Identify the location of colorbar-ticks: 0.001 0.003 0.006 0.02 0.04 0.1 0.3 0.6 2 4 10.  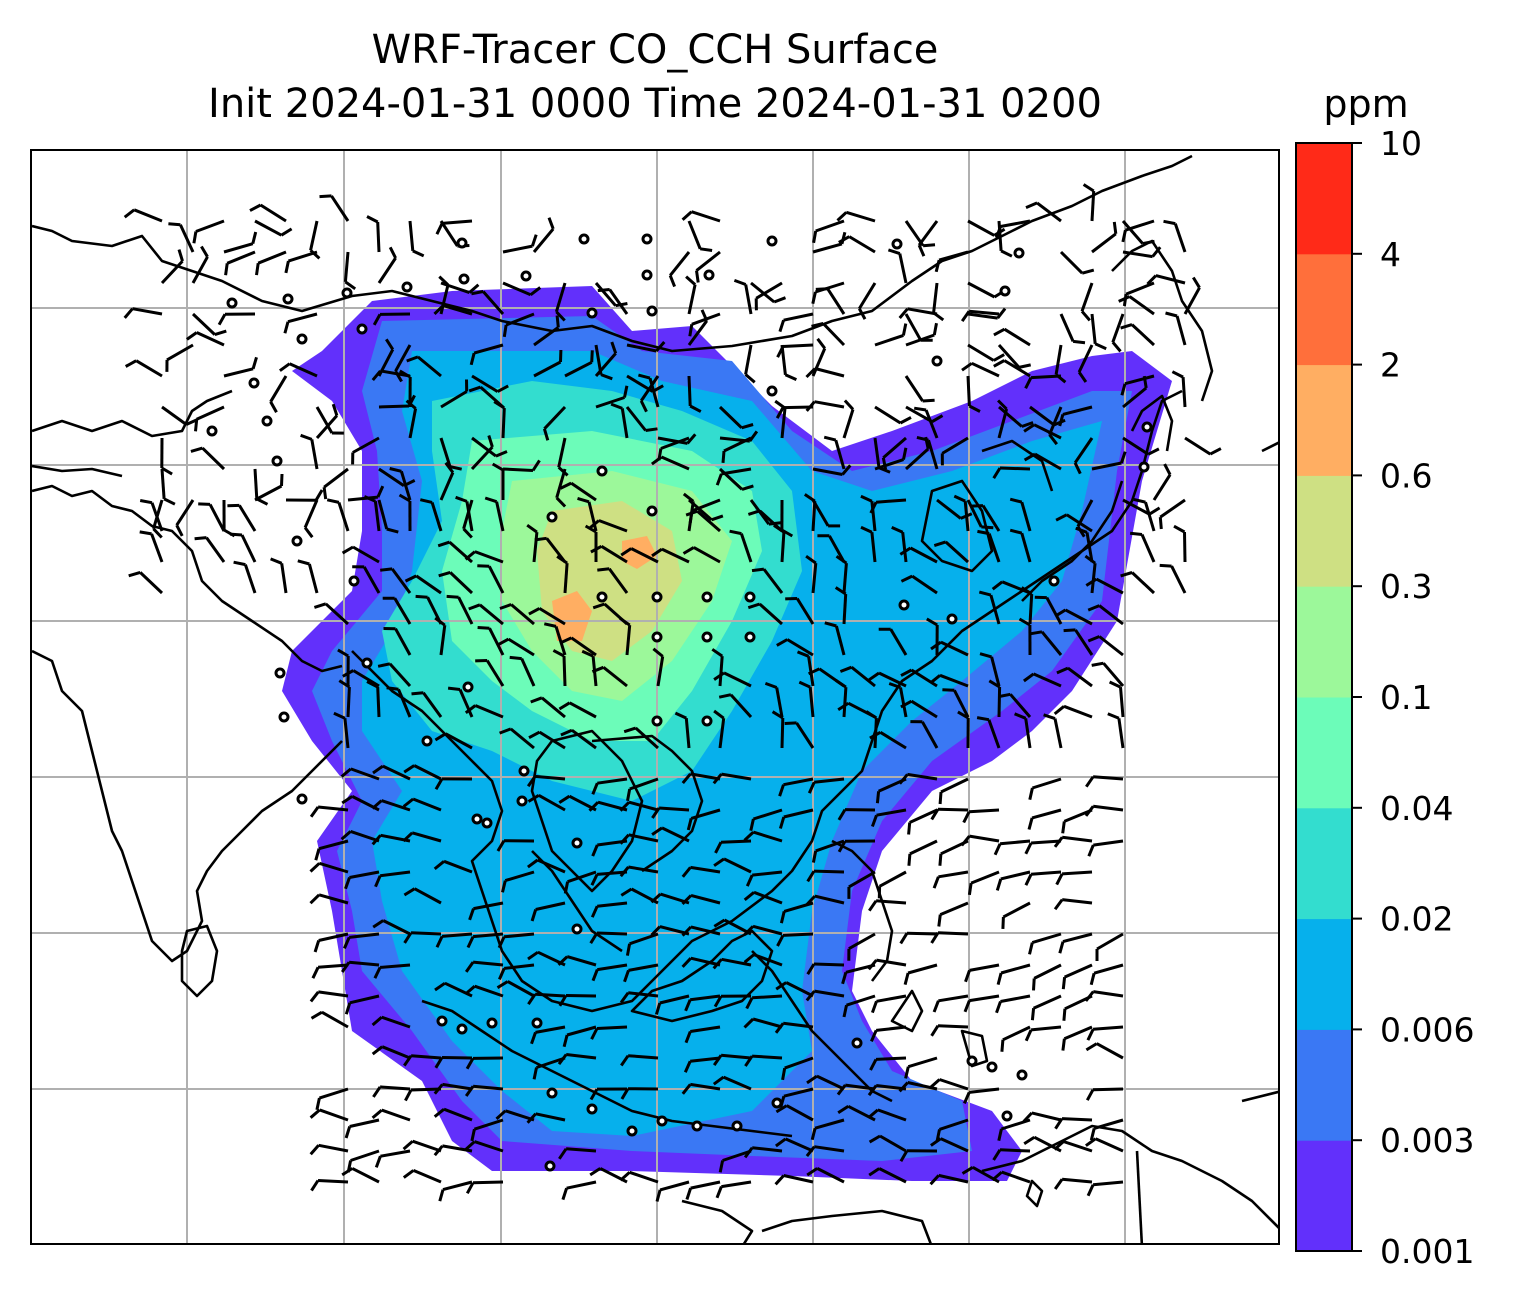
(1413, 697).